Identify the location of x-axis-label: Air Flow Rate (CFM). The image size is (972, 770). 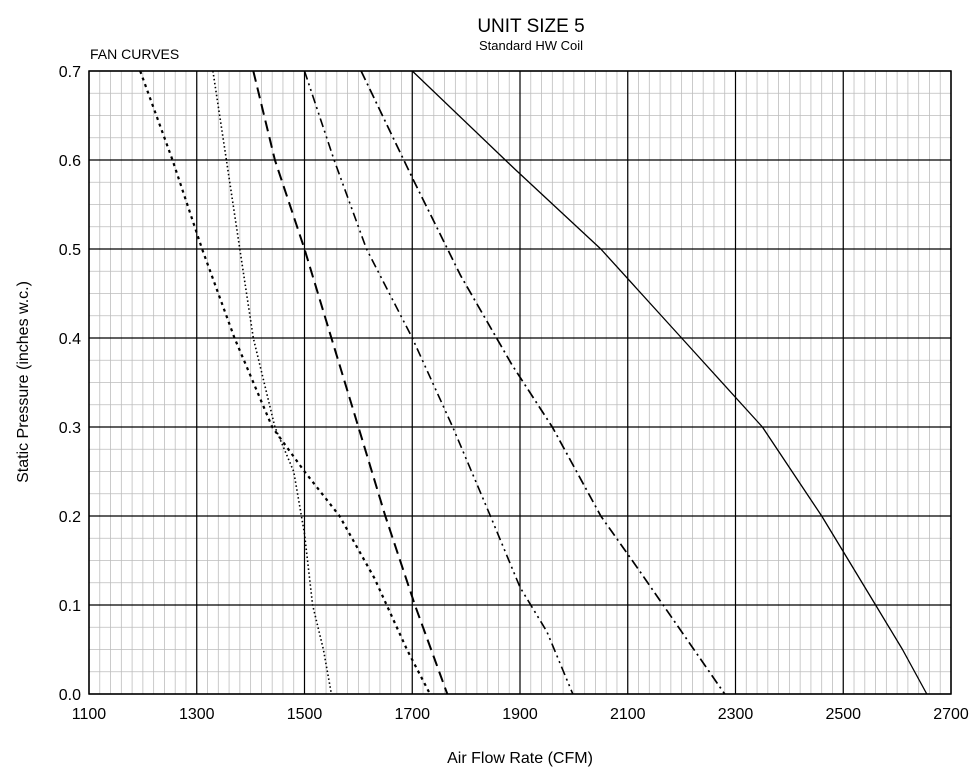
(520, 758).